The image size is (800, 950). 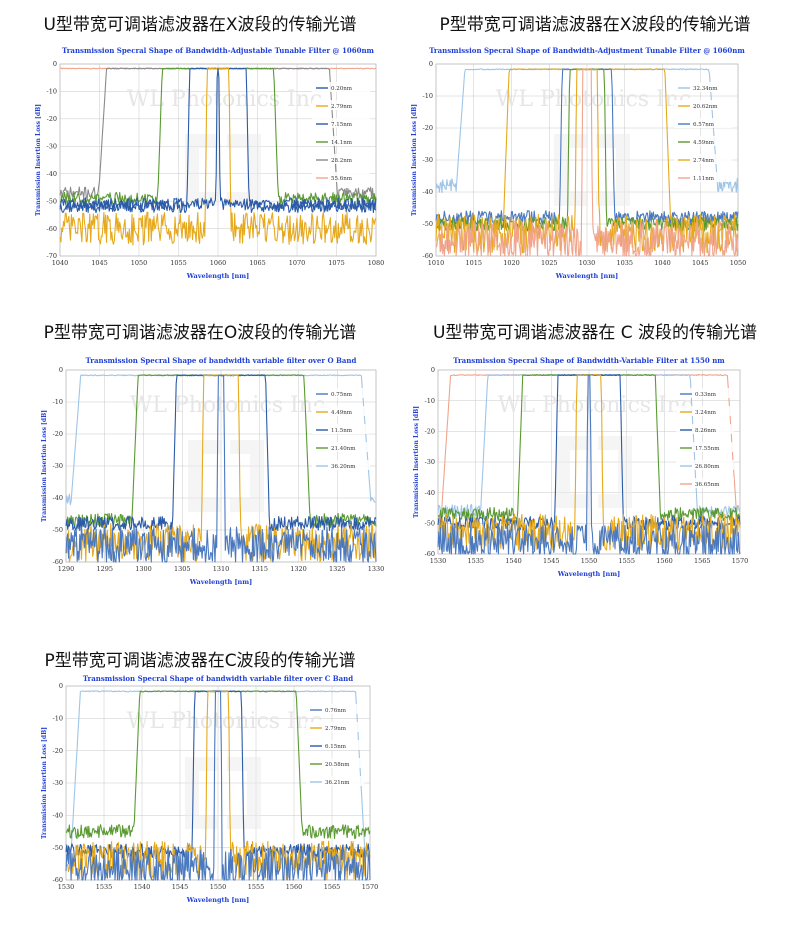 What do you see at coordinates (182, 569) in the screenshot?
I see `x-tick-label: 1305` at bounding box center [182, 569].